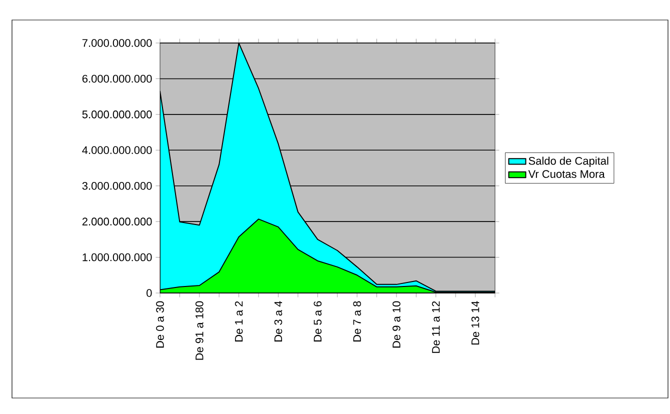 This screenshot has height=414, width=670. Describe the element at coordinates (117, 78) in the screenshot. I see `y-tick-label: 6.000.000.000` at that location.